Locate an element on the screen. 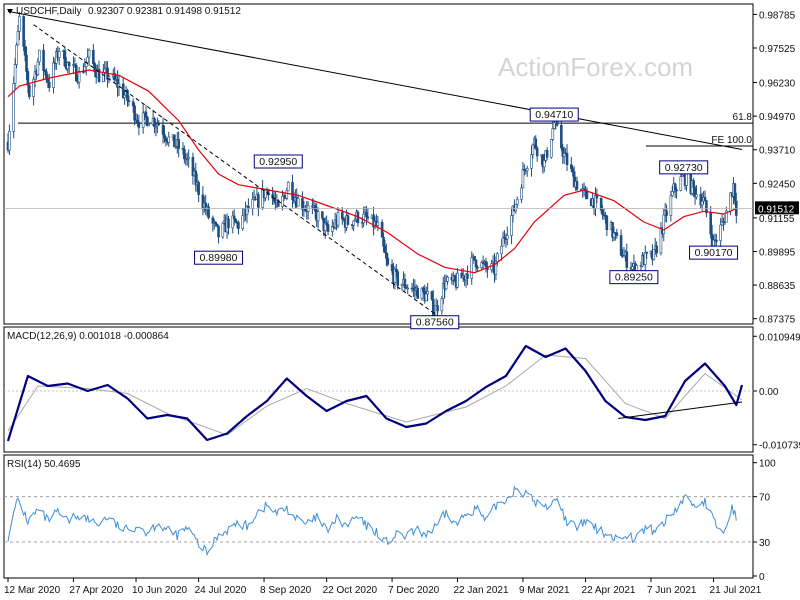 The height and width of the screenshot is (600, 800). macd-tick-label: 0.00 is located at coordinates (769, 392).